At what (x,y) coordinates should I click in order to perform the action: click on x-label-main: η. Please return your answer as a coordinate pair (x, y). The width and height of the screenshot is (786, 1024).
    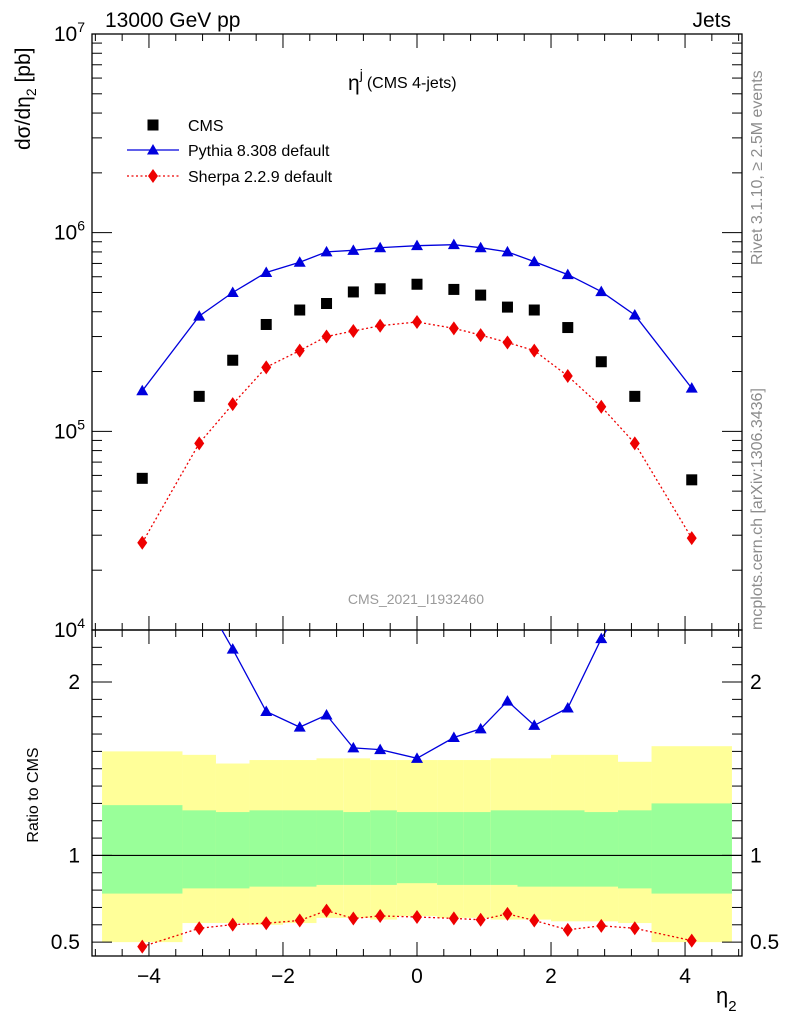
    Looking at the image, I should click on (722, 995).